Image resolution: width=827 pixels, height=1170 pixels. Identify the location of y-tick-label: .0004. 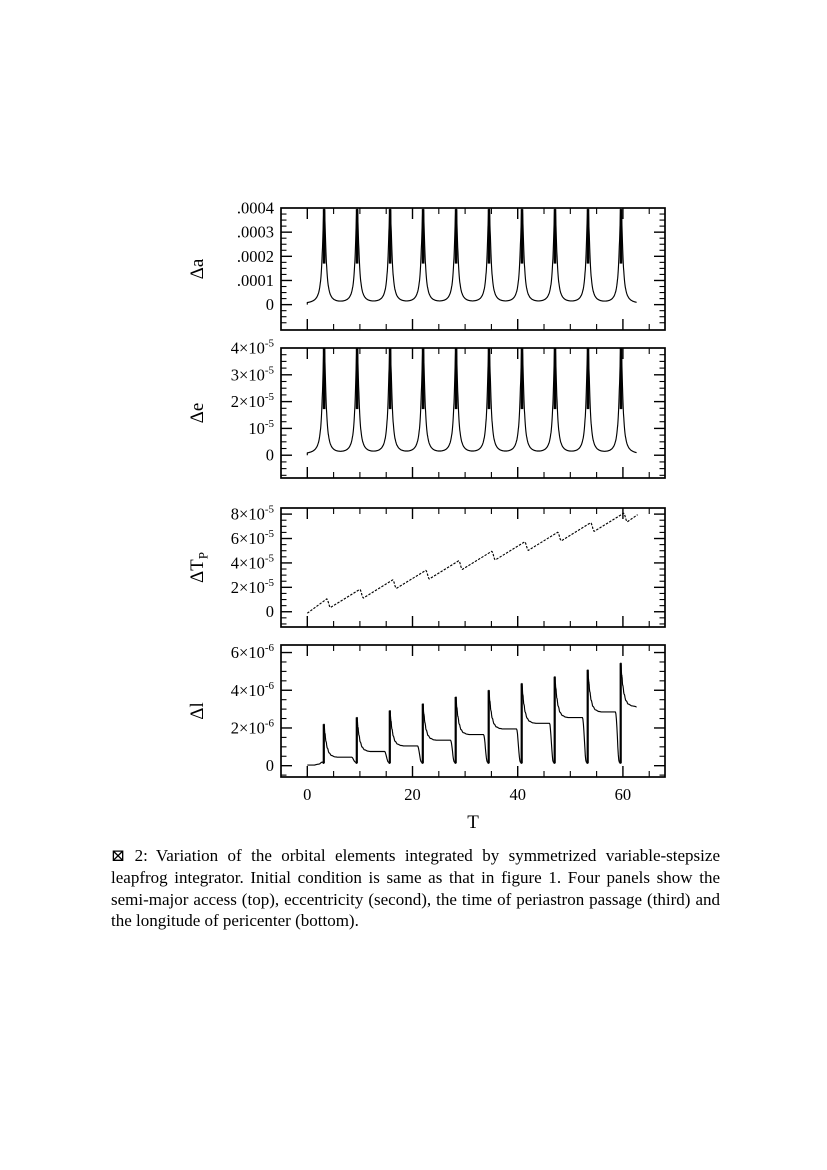
(255, 208).